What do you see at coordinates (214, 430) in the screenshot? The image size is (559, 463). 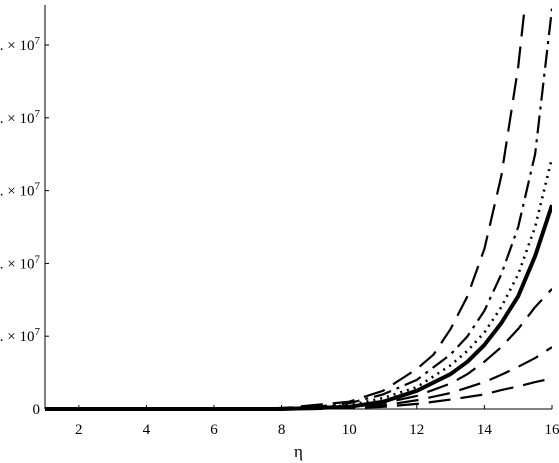 I see `x-tick-label: 6` at bounding box center [214, 430].